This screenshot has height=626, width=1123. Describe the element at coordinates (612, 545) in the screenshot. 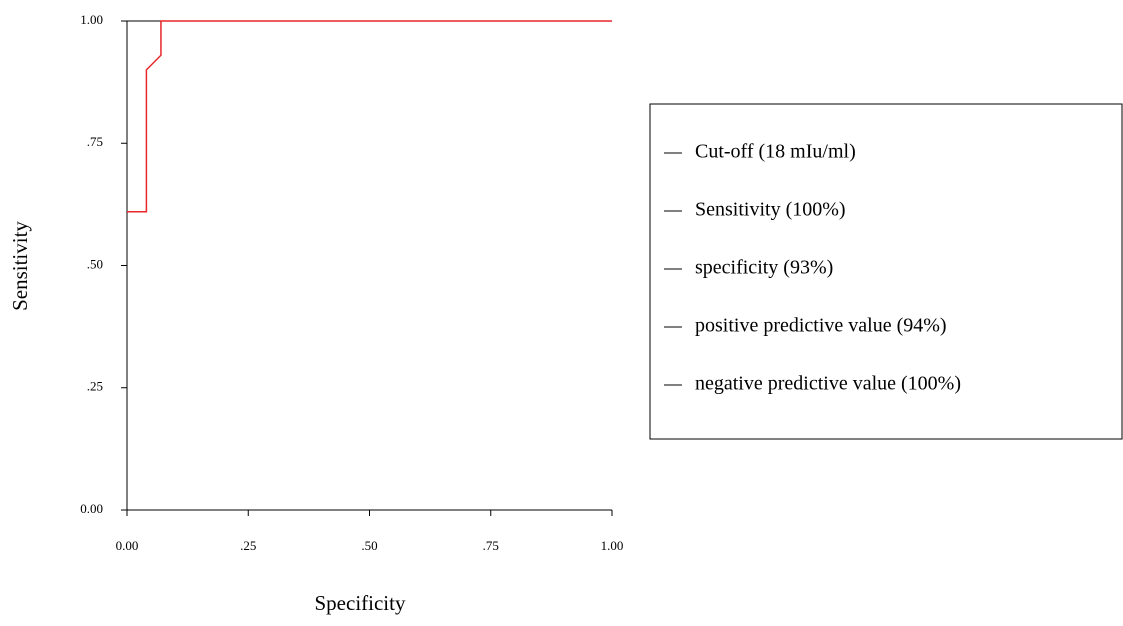

I see `x-tick-label: 1.00` at that location.